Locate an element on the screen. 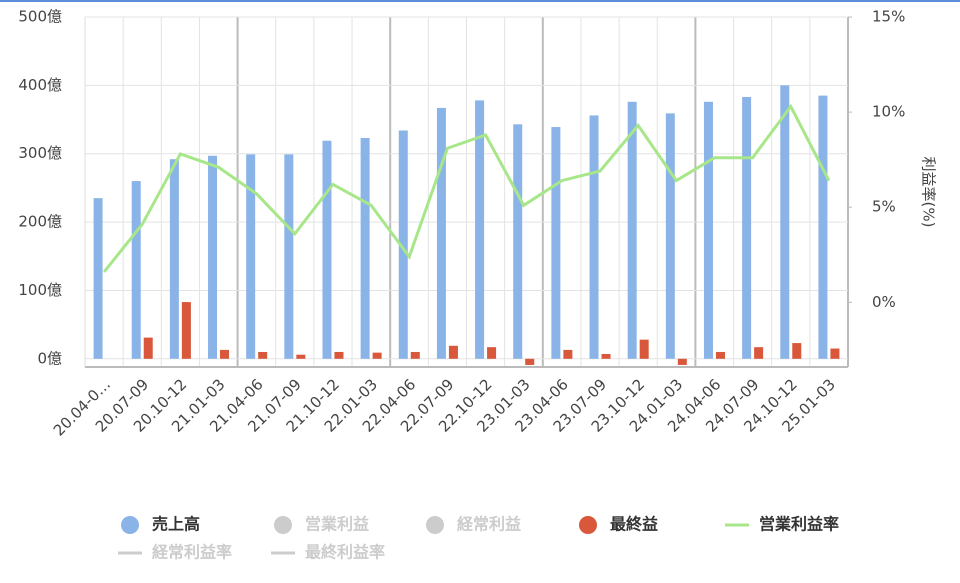 This screenshot has width=960, height=583. y-tick-label: 100億 is located at coordinates (40, 290).